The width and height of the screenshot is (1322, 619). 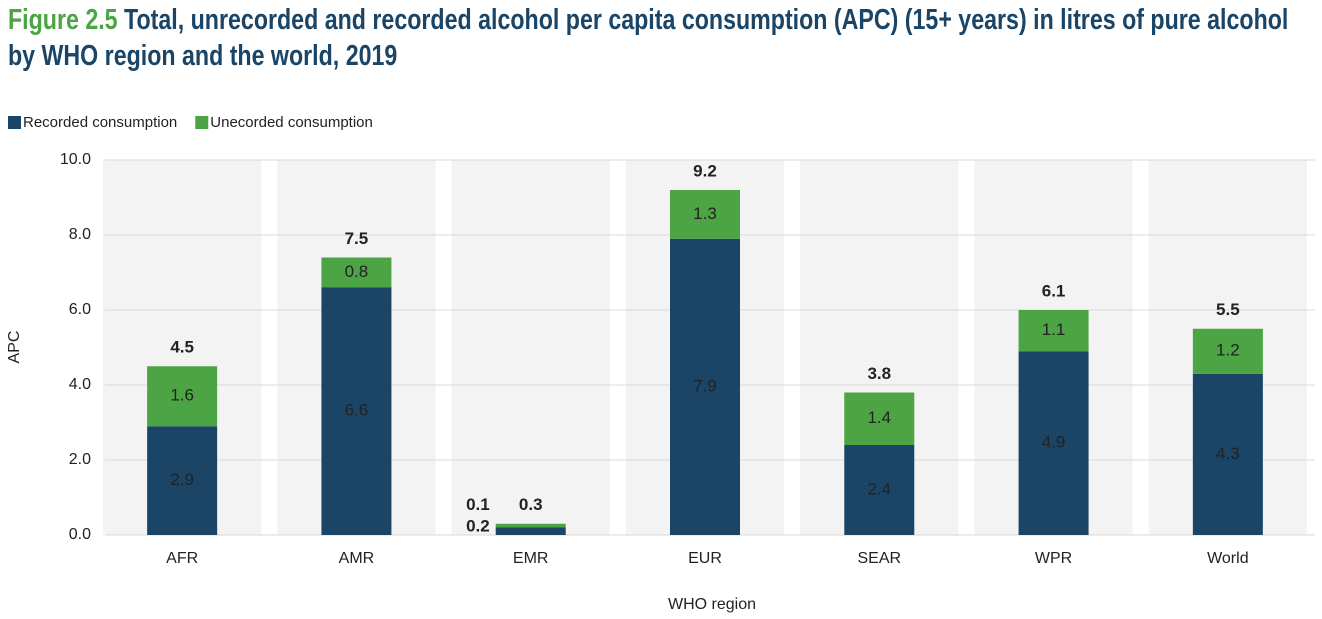 What do you see at coordinates (1228, 309) in the screenshot?
I see `total-label: 5.5` at bounding box center [1228, 309].